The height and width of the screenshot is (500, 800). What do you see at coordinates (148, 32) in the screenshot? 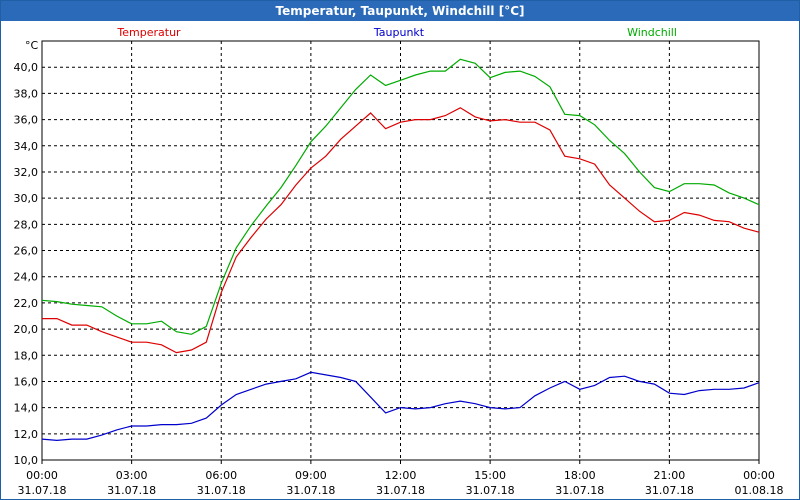
I see `legend-temperatur: Temperatur` at bounding box center [148, 32].